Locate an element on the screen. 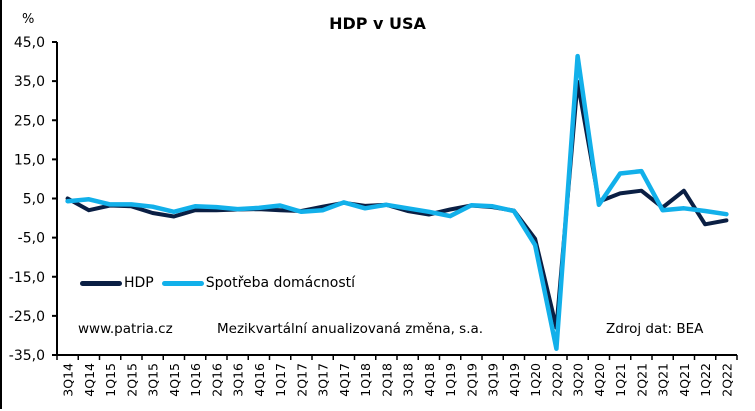  x-tick-label: 4Q16 is located at coordinates (259, 380).